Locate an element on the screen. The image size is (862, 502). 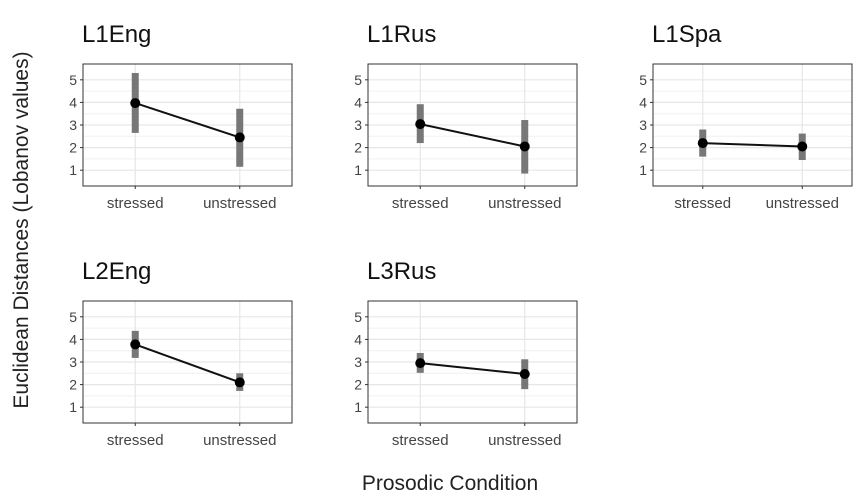
panel-title-2: L1Rus is located at coordinates (402, 34).